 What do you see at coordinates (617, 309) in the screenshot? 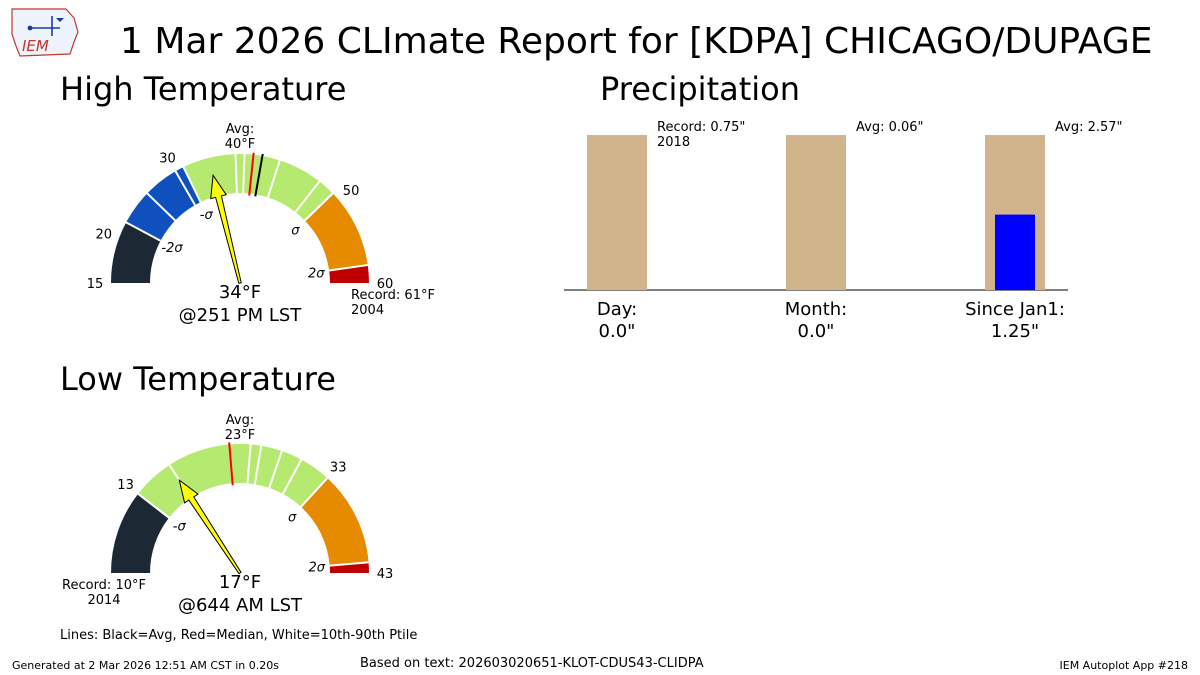
I see `precip-category-label: Day:` at bounding box center [617, 309].